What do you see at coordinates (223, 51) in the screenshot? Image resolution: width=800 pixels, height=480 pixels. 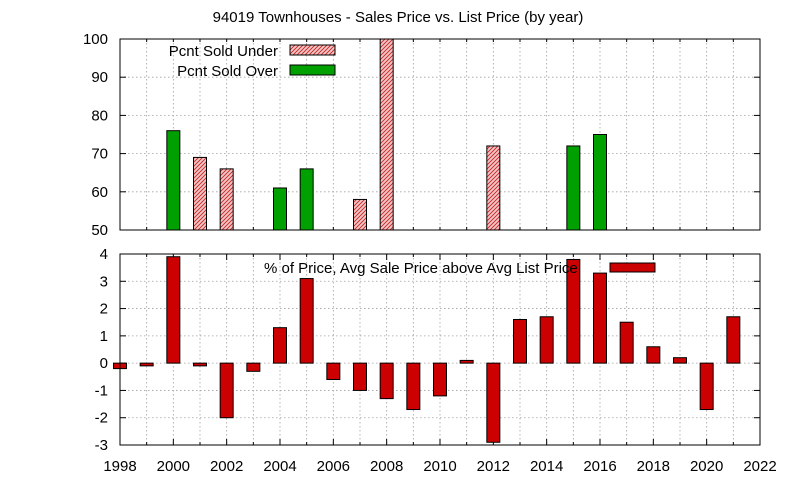 I see `legend-label-0: Pcnt Sold Under` at bounding box center [223, 51].